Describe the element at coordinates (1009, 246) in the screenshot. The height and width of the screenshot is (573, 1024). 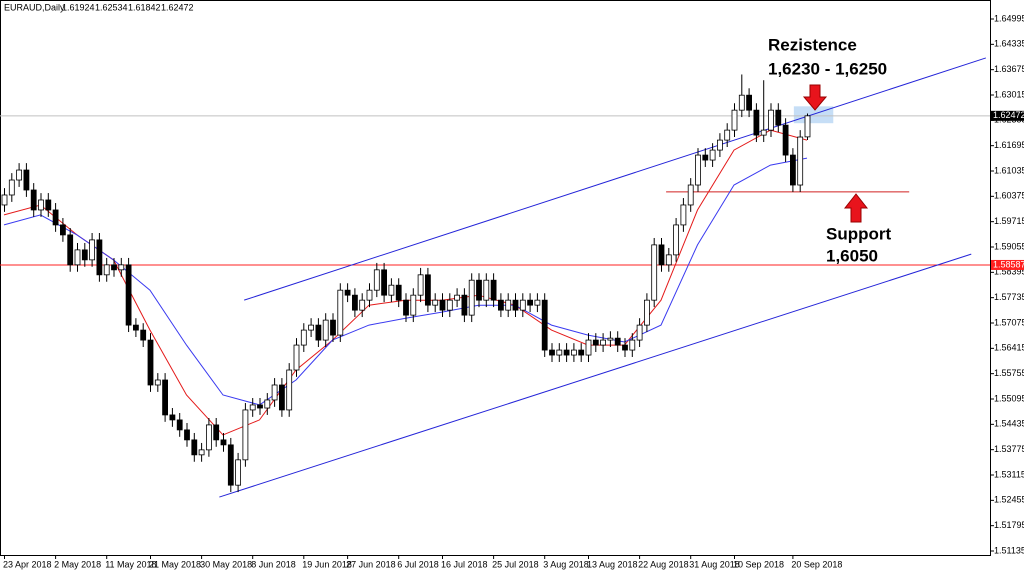
I see `y-tick-label: 1.59055` at that location.